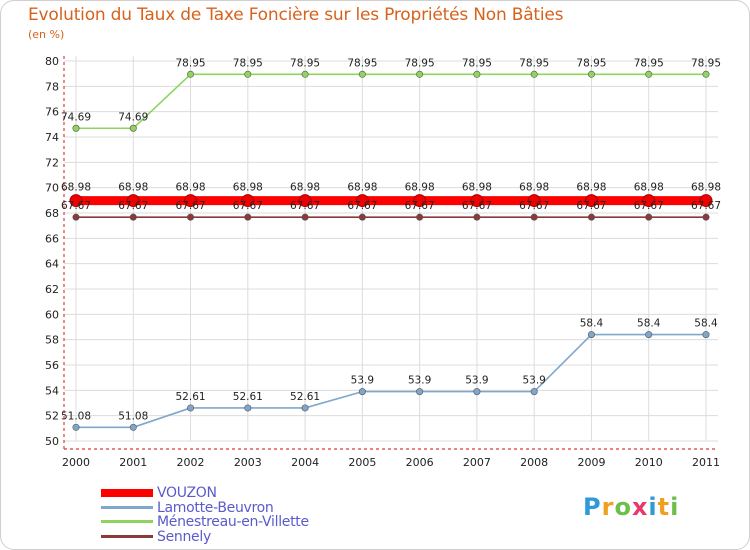 The height and width of the screenshot is (550, 750). Describe the element at coordinates (52, 264) in the screenshot. I see `y-tick-label: 64` at that location.